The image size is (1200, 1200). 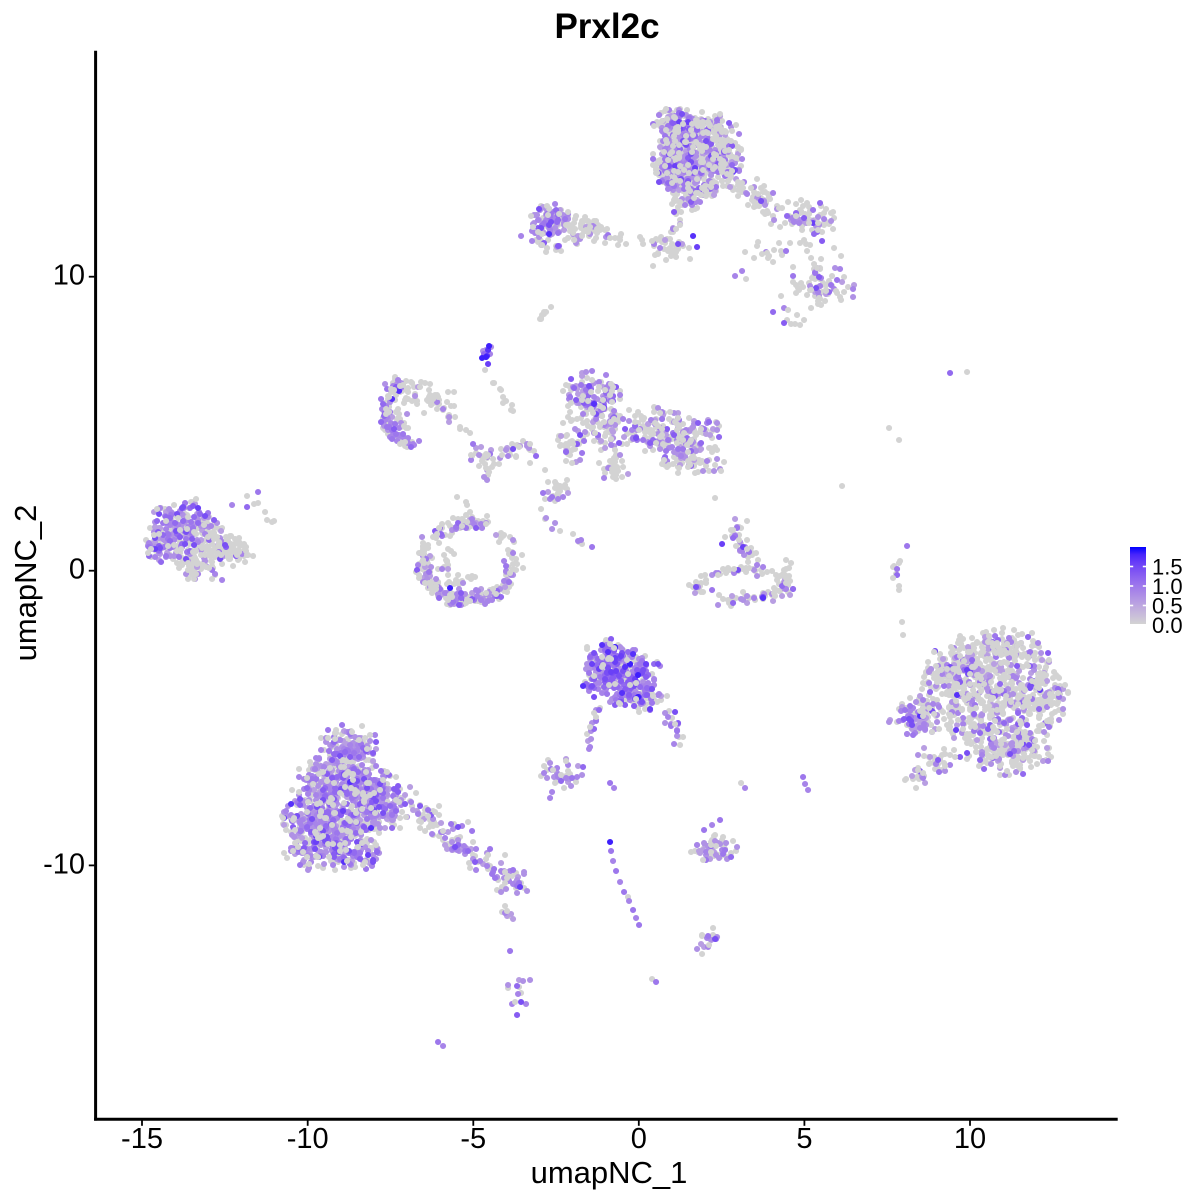 What do you see at coordinates (142, 1139) in the screenshot?
I see `svg-text: -15` at bounding box center [142, 1139].